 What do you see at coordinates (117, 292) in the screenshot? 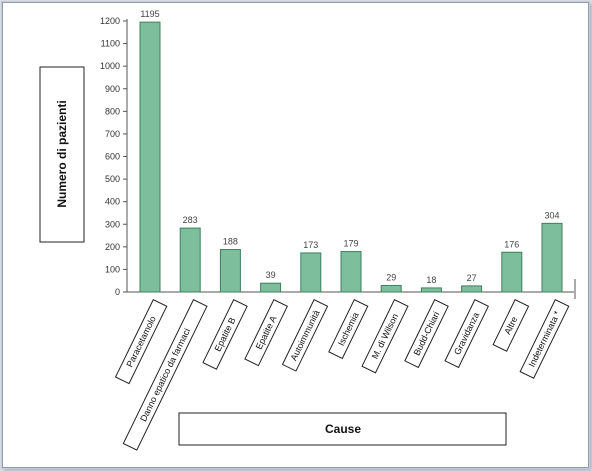
I see `y-tick-label: 0` at bounding box center [117, 292].